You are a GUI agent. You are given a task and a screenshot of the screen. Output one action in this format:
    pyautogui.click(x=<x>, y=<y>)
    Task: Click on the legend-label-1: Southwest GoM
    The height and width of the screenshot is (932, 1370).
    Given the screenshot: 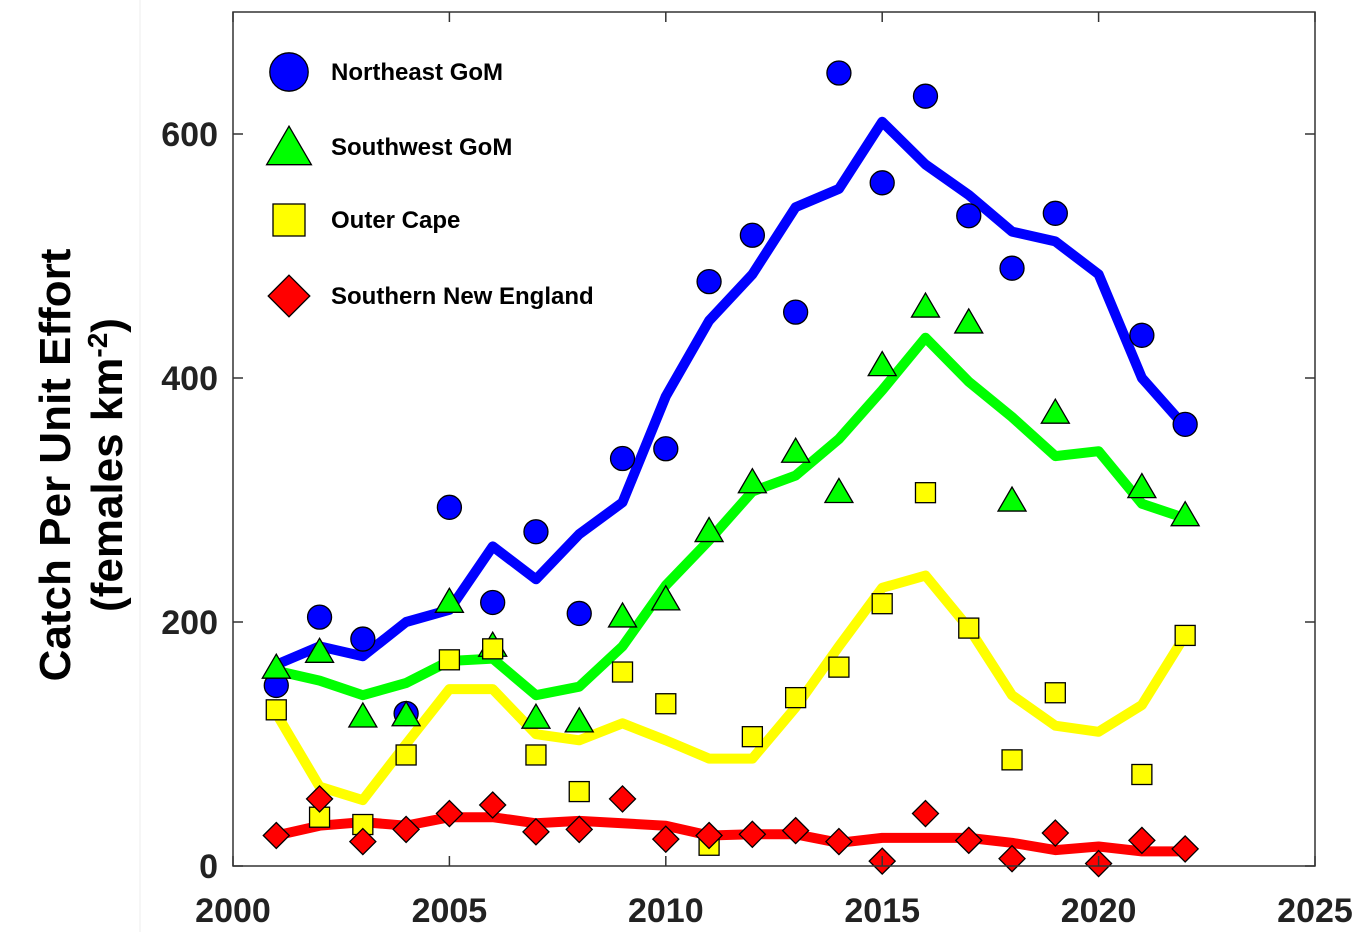 What is the action you would take?
    pyautogui.click(x=421, y=147)
    